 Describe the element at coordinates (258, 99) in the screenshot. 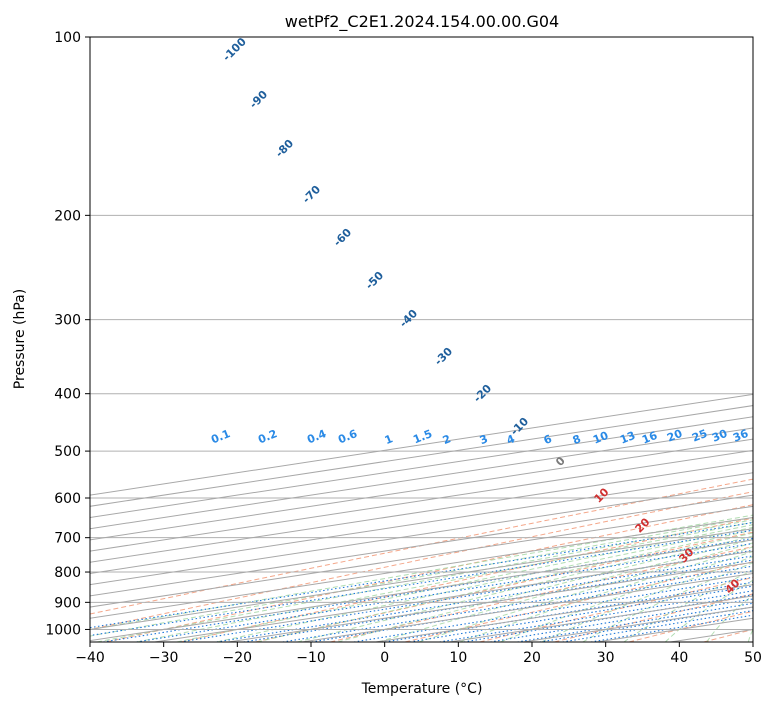

I see `dry-adiabat-label: -90` at that location.